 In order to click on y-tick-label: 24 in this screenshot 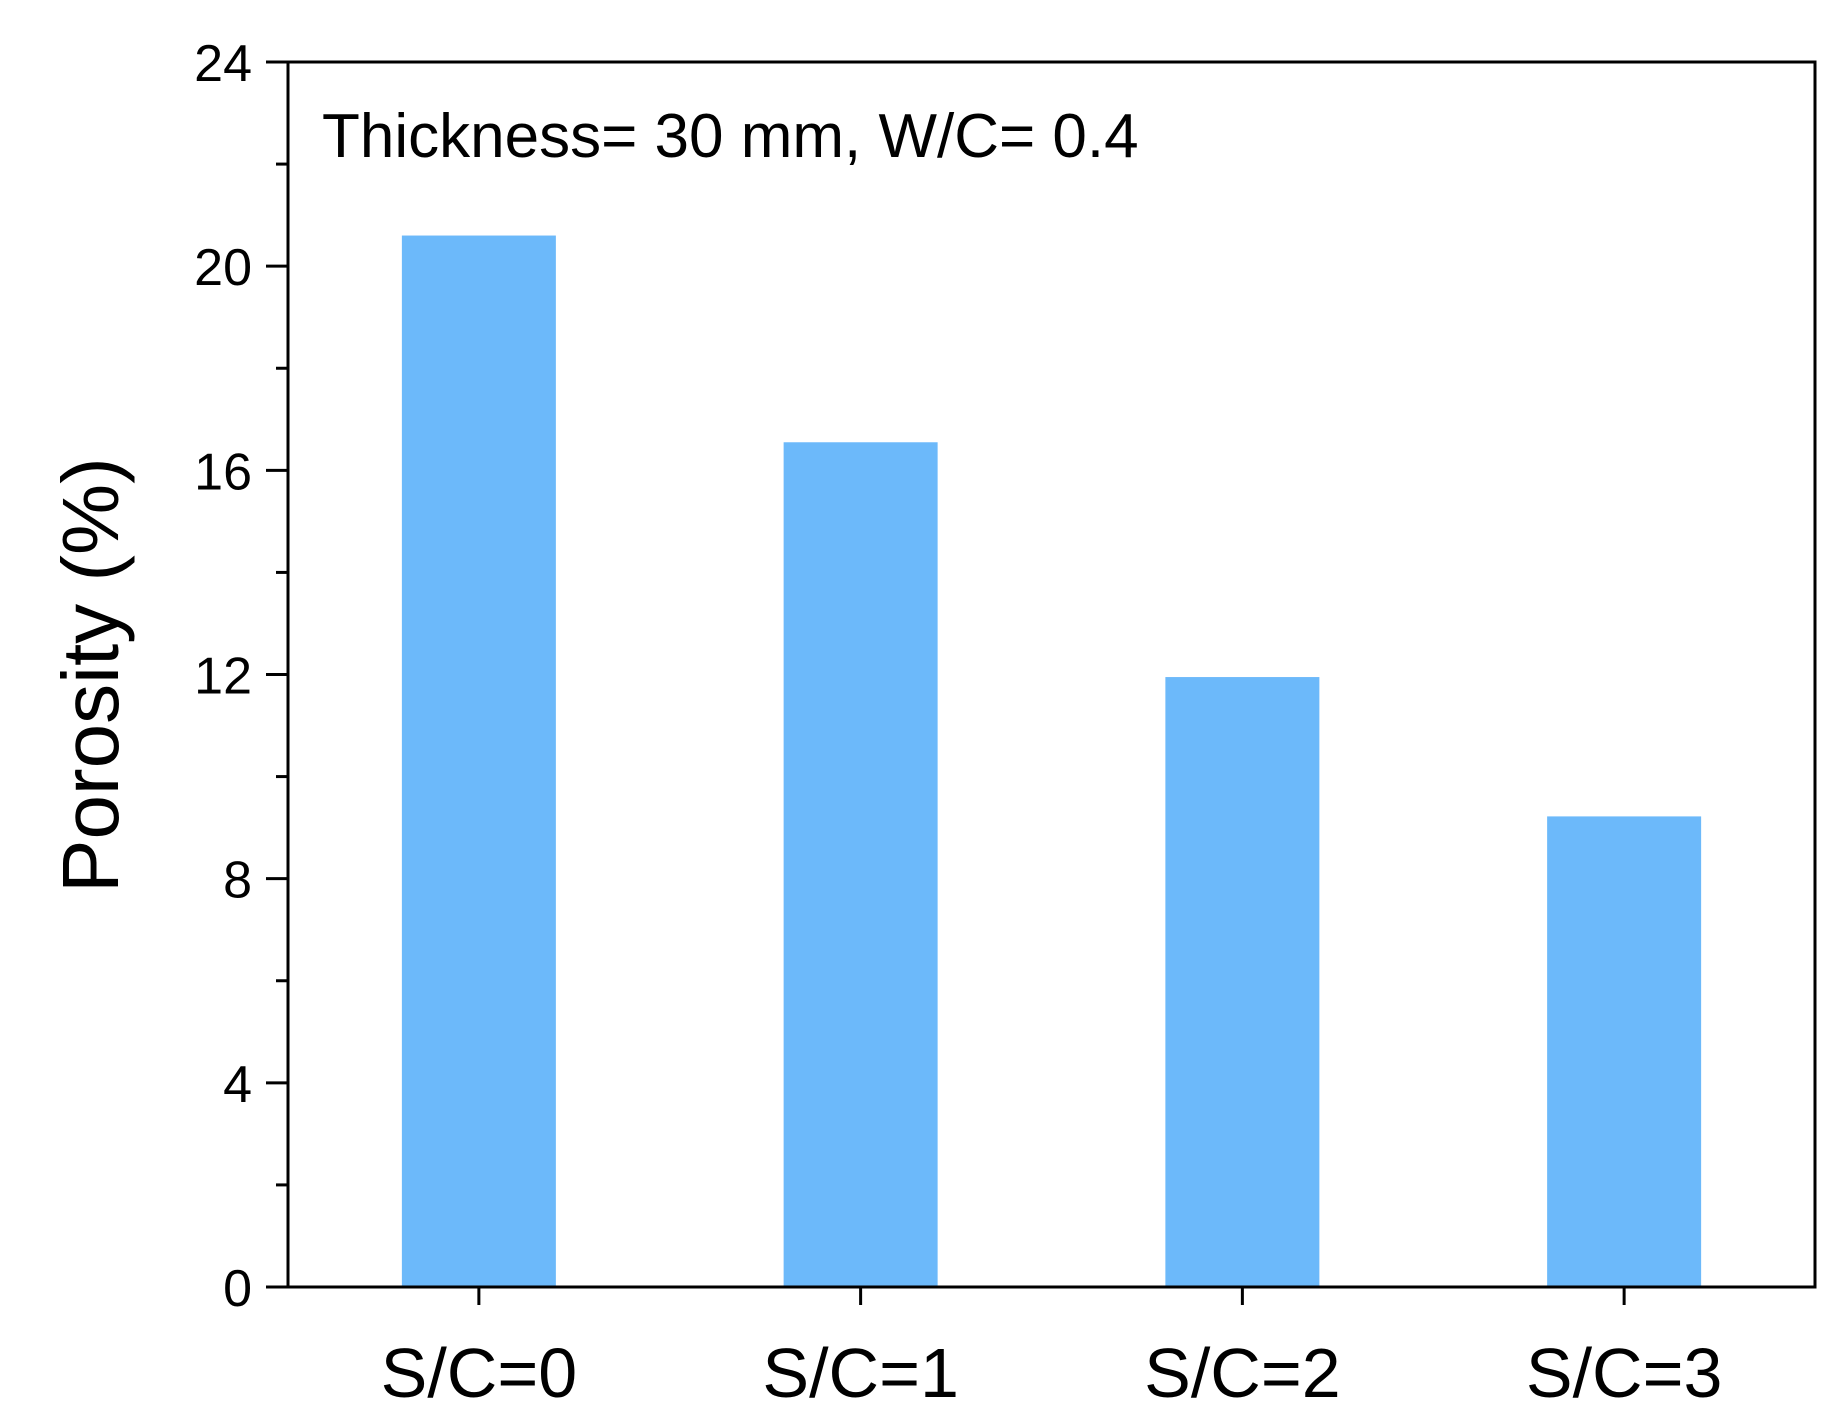, I will do `click(223, 64)`.